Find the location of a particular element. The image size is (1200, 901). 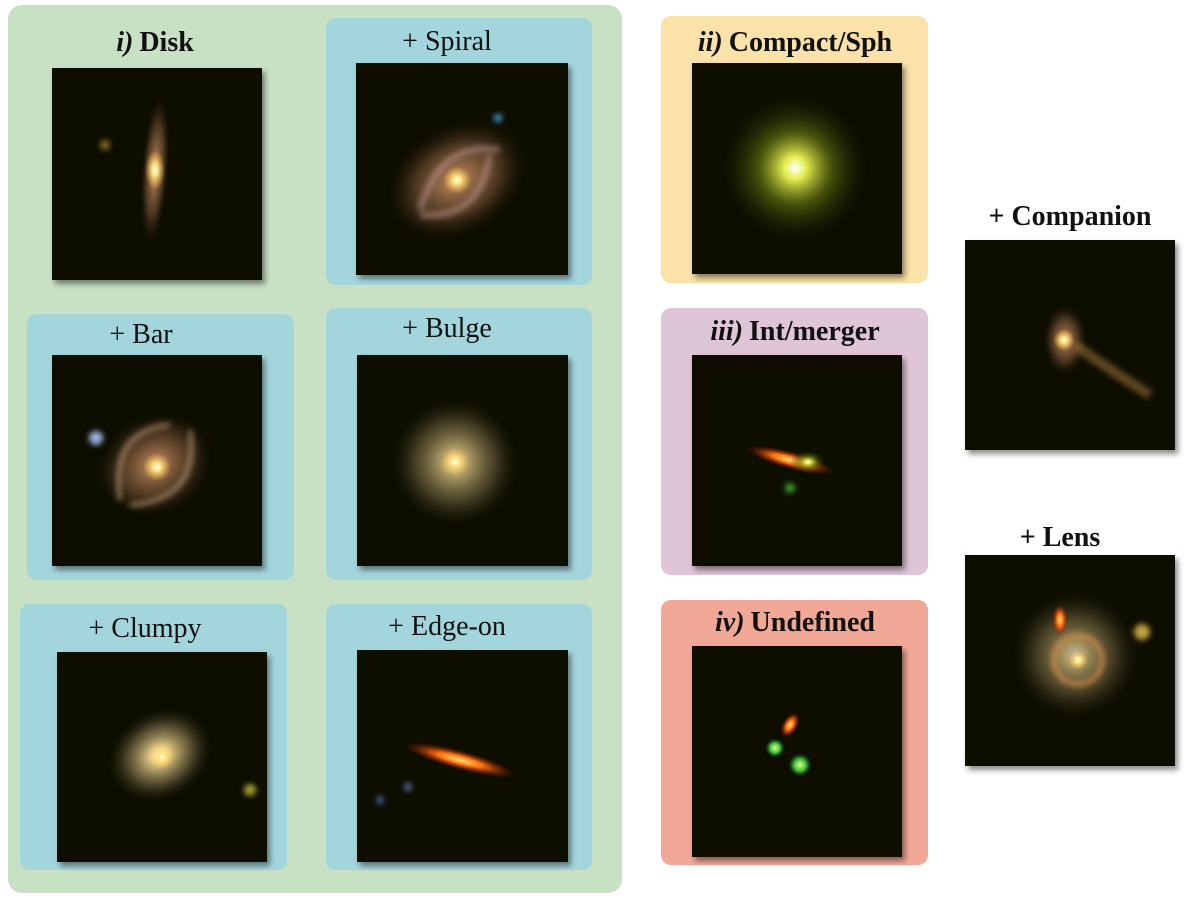

subclass-label: + Edge-on is located at coordinates (447, 626).